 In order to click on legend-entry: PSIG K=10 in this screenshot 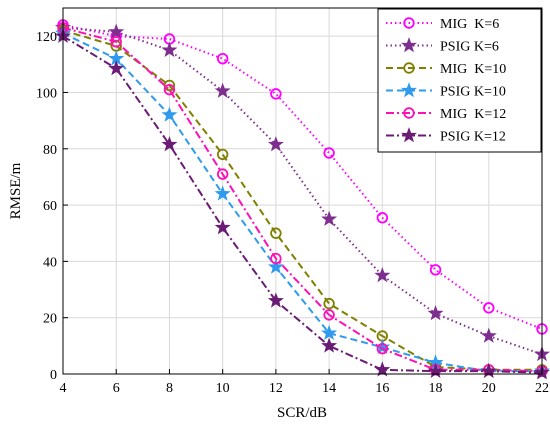, I will do `click(446, 91)`.